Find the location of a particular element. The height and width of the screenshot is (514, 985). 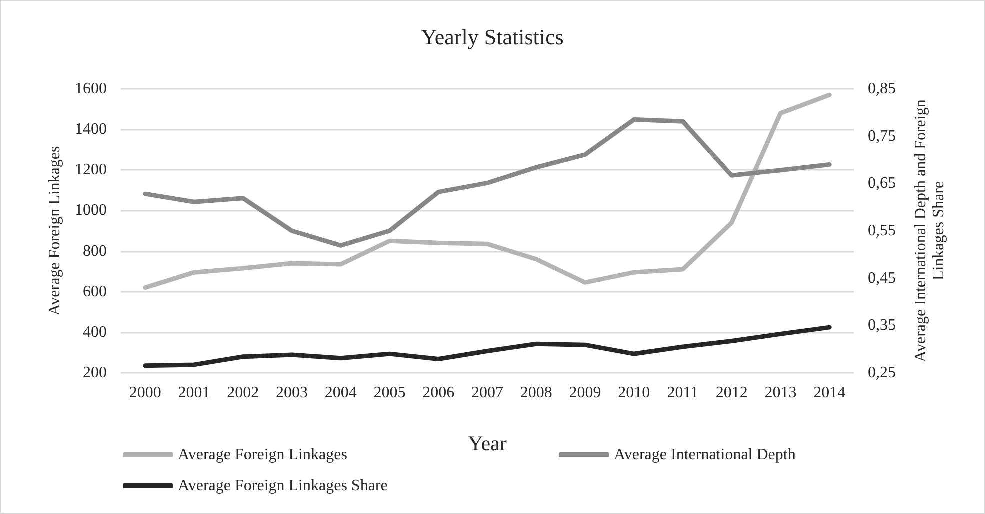

y-tick-label: 1000 is located at coordinates (91, 211).